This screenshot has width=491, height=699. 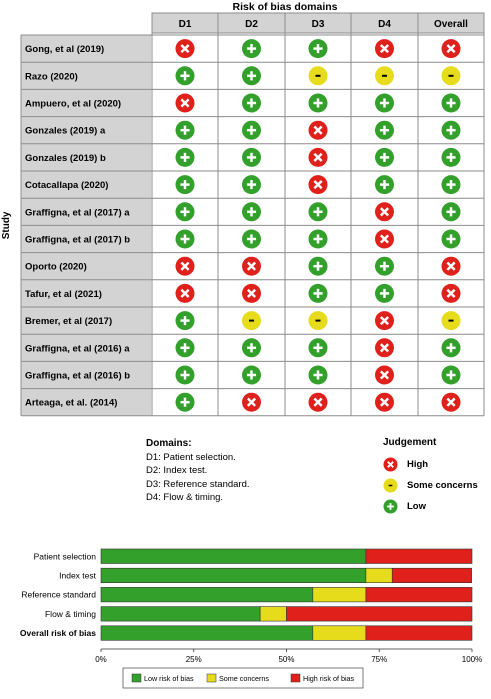 I want to click on column-header-d3: D3, so click(x=318, y=24).